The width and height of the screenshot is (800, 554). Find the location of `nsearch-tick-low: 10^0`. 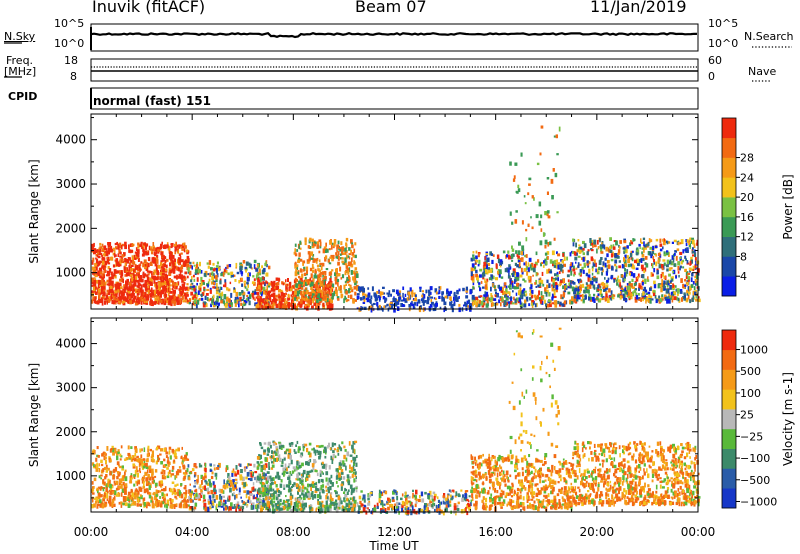

nsearch-tick-low: 10^0 is located at coordinates (723, 43).